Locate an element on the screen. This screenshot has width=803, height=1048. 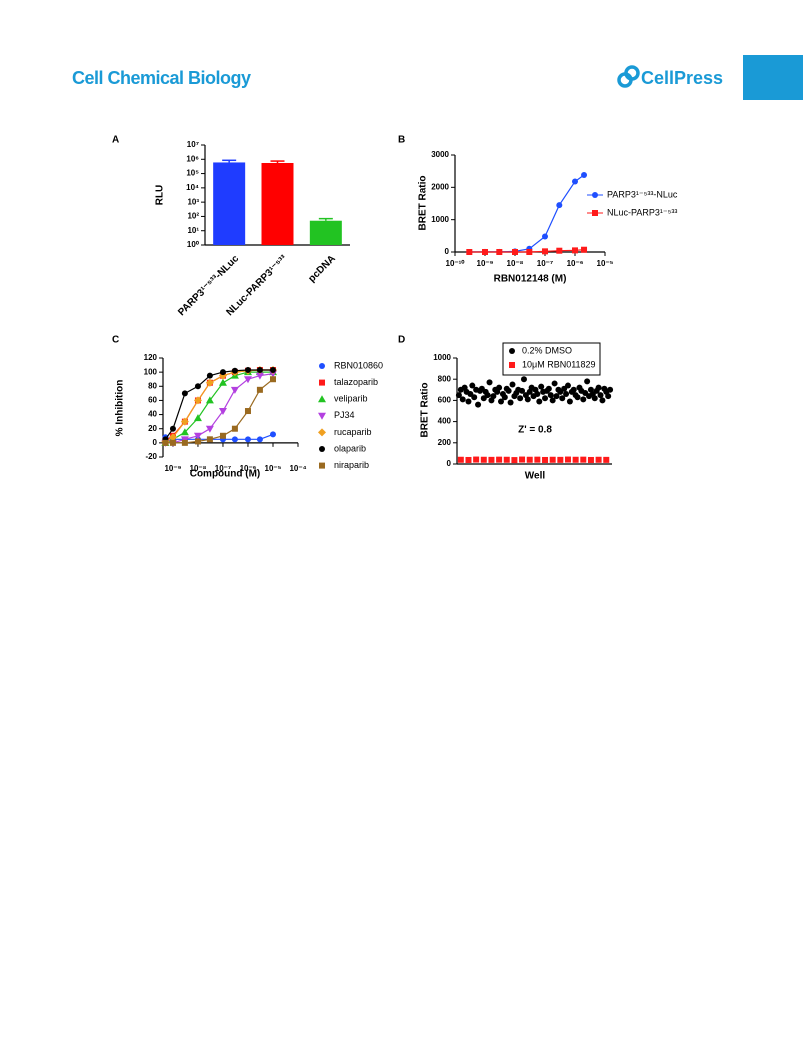
annotation: Z' = 0.8 is located at coordinates (535, 430).